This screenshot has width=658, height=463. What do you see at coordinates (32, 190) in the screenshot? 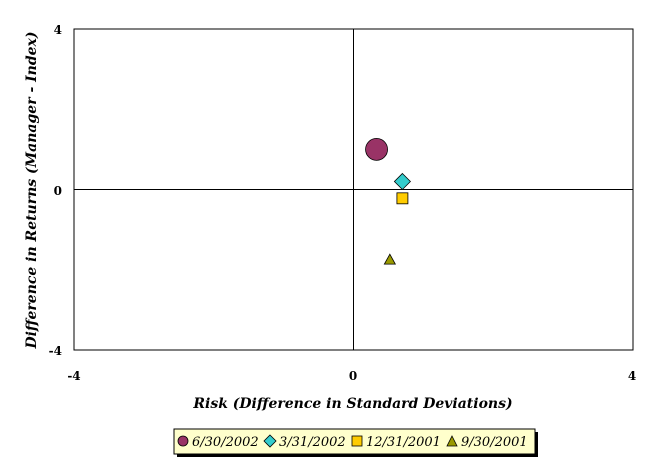
I see `y-axis-title: Difference in Returns (Manager - Index)` at bounding box center [32, 190].